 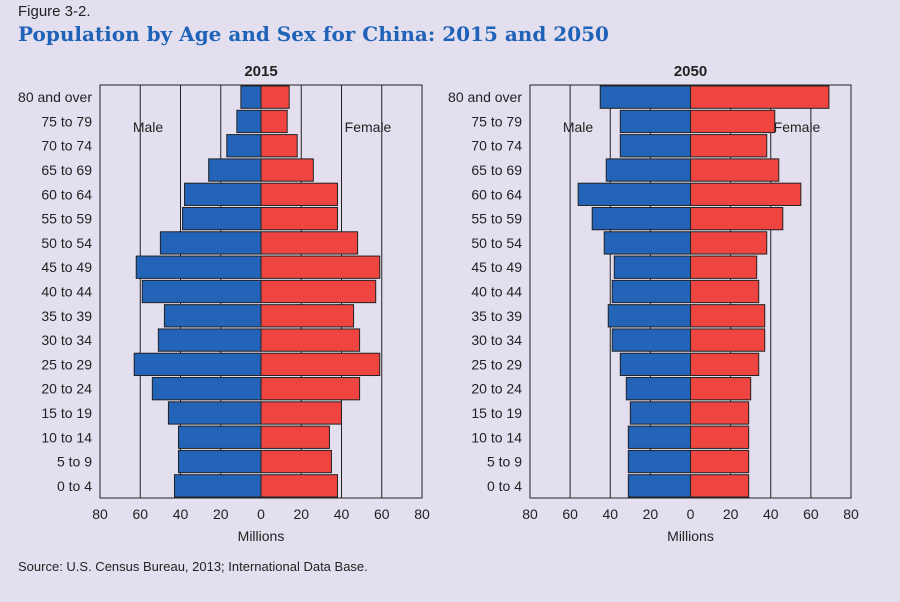 What do you see at coordinates (797, 127) in the screenshot?
I see `series-label-female: Female` at bounding box center [797, 127].